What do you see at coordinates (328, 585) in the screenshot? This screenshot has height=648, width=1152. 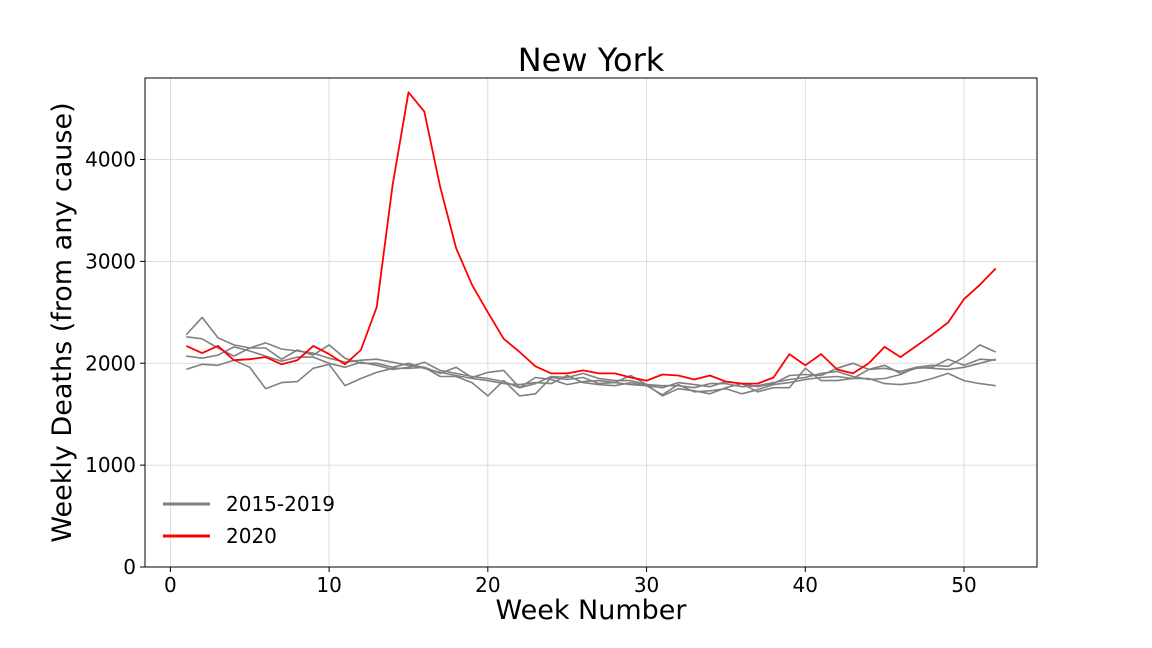 I see `x-tick-label: 10` at bounding box center [328, 585].